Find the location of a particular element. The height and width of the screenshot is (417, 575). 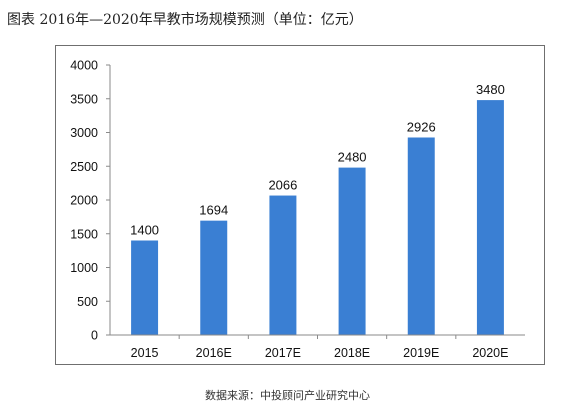

value-label: 2066 is located at coordinates (282, 185).